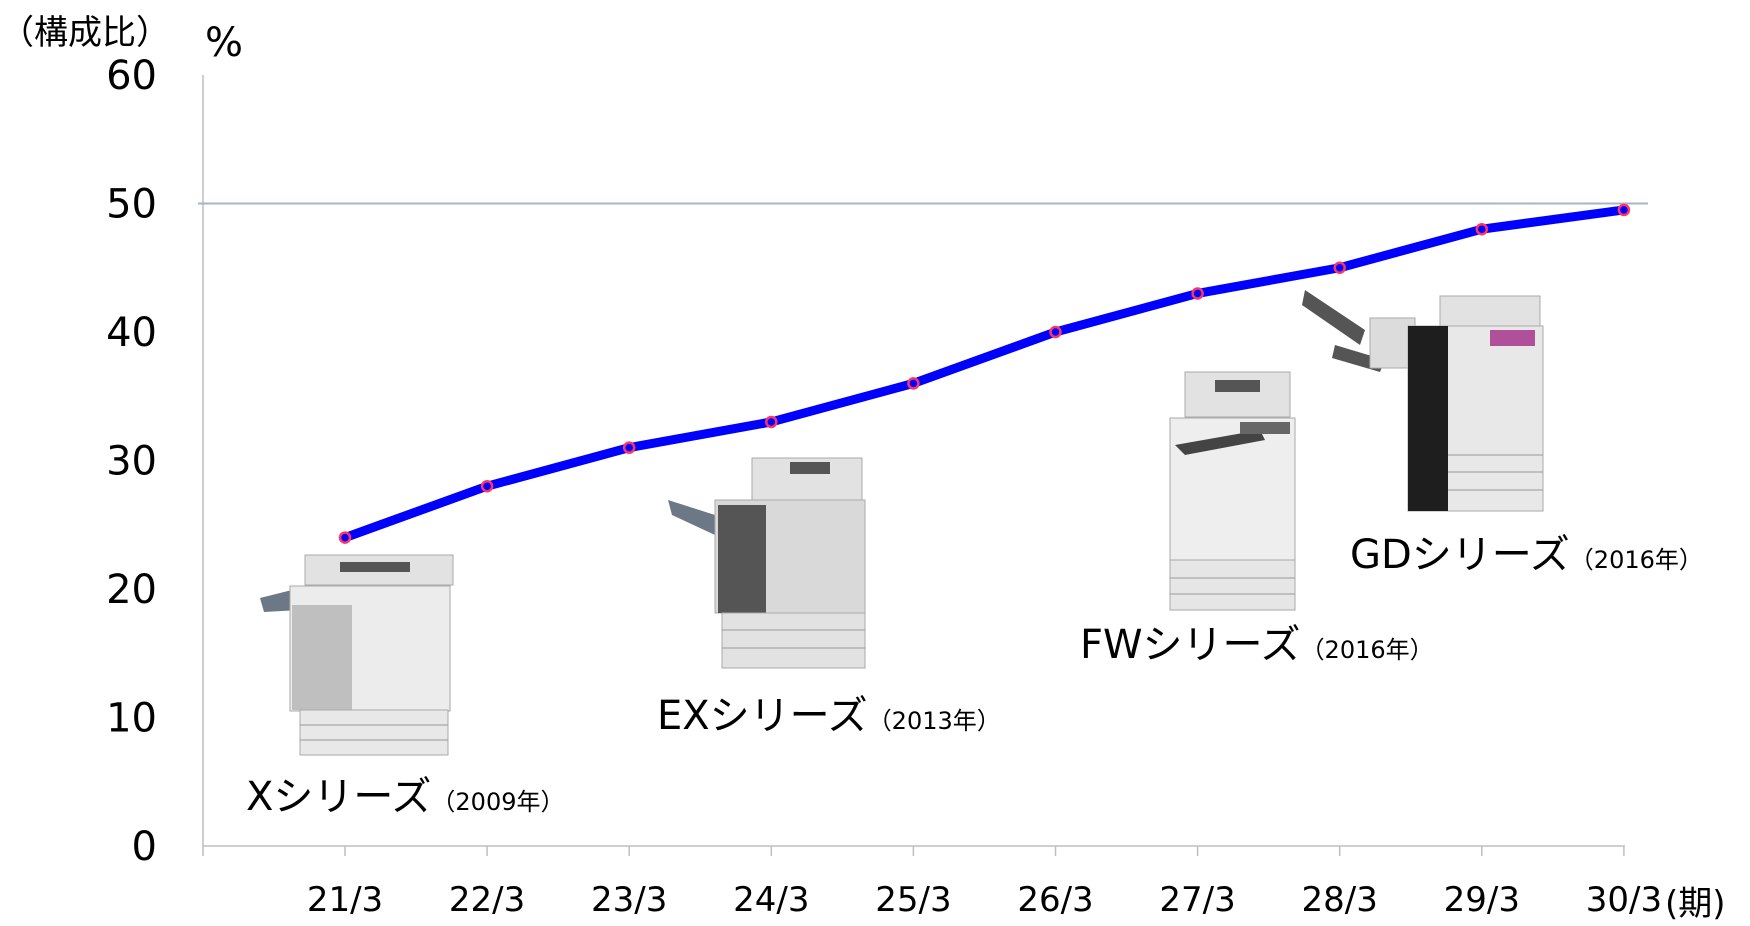 This screenshot has width=1750, height=926. Describe the element at coordinates (1624, 900) in the screenshot. I see `x-tick-label: 30/3` at that location.